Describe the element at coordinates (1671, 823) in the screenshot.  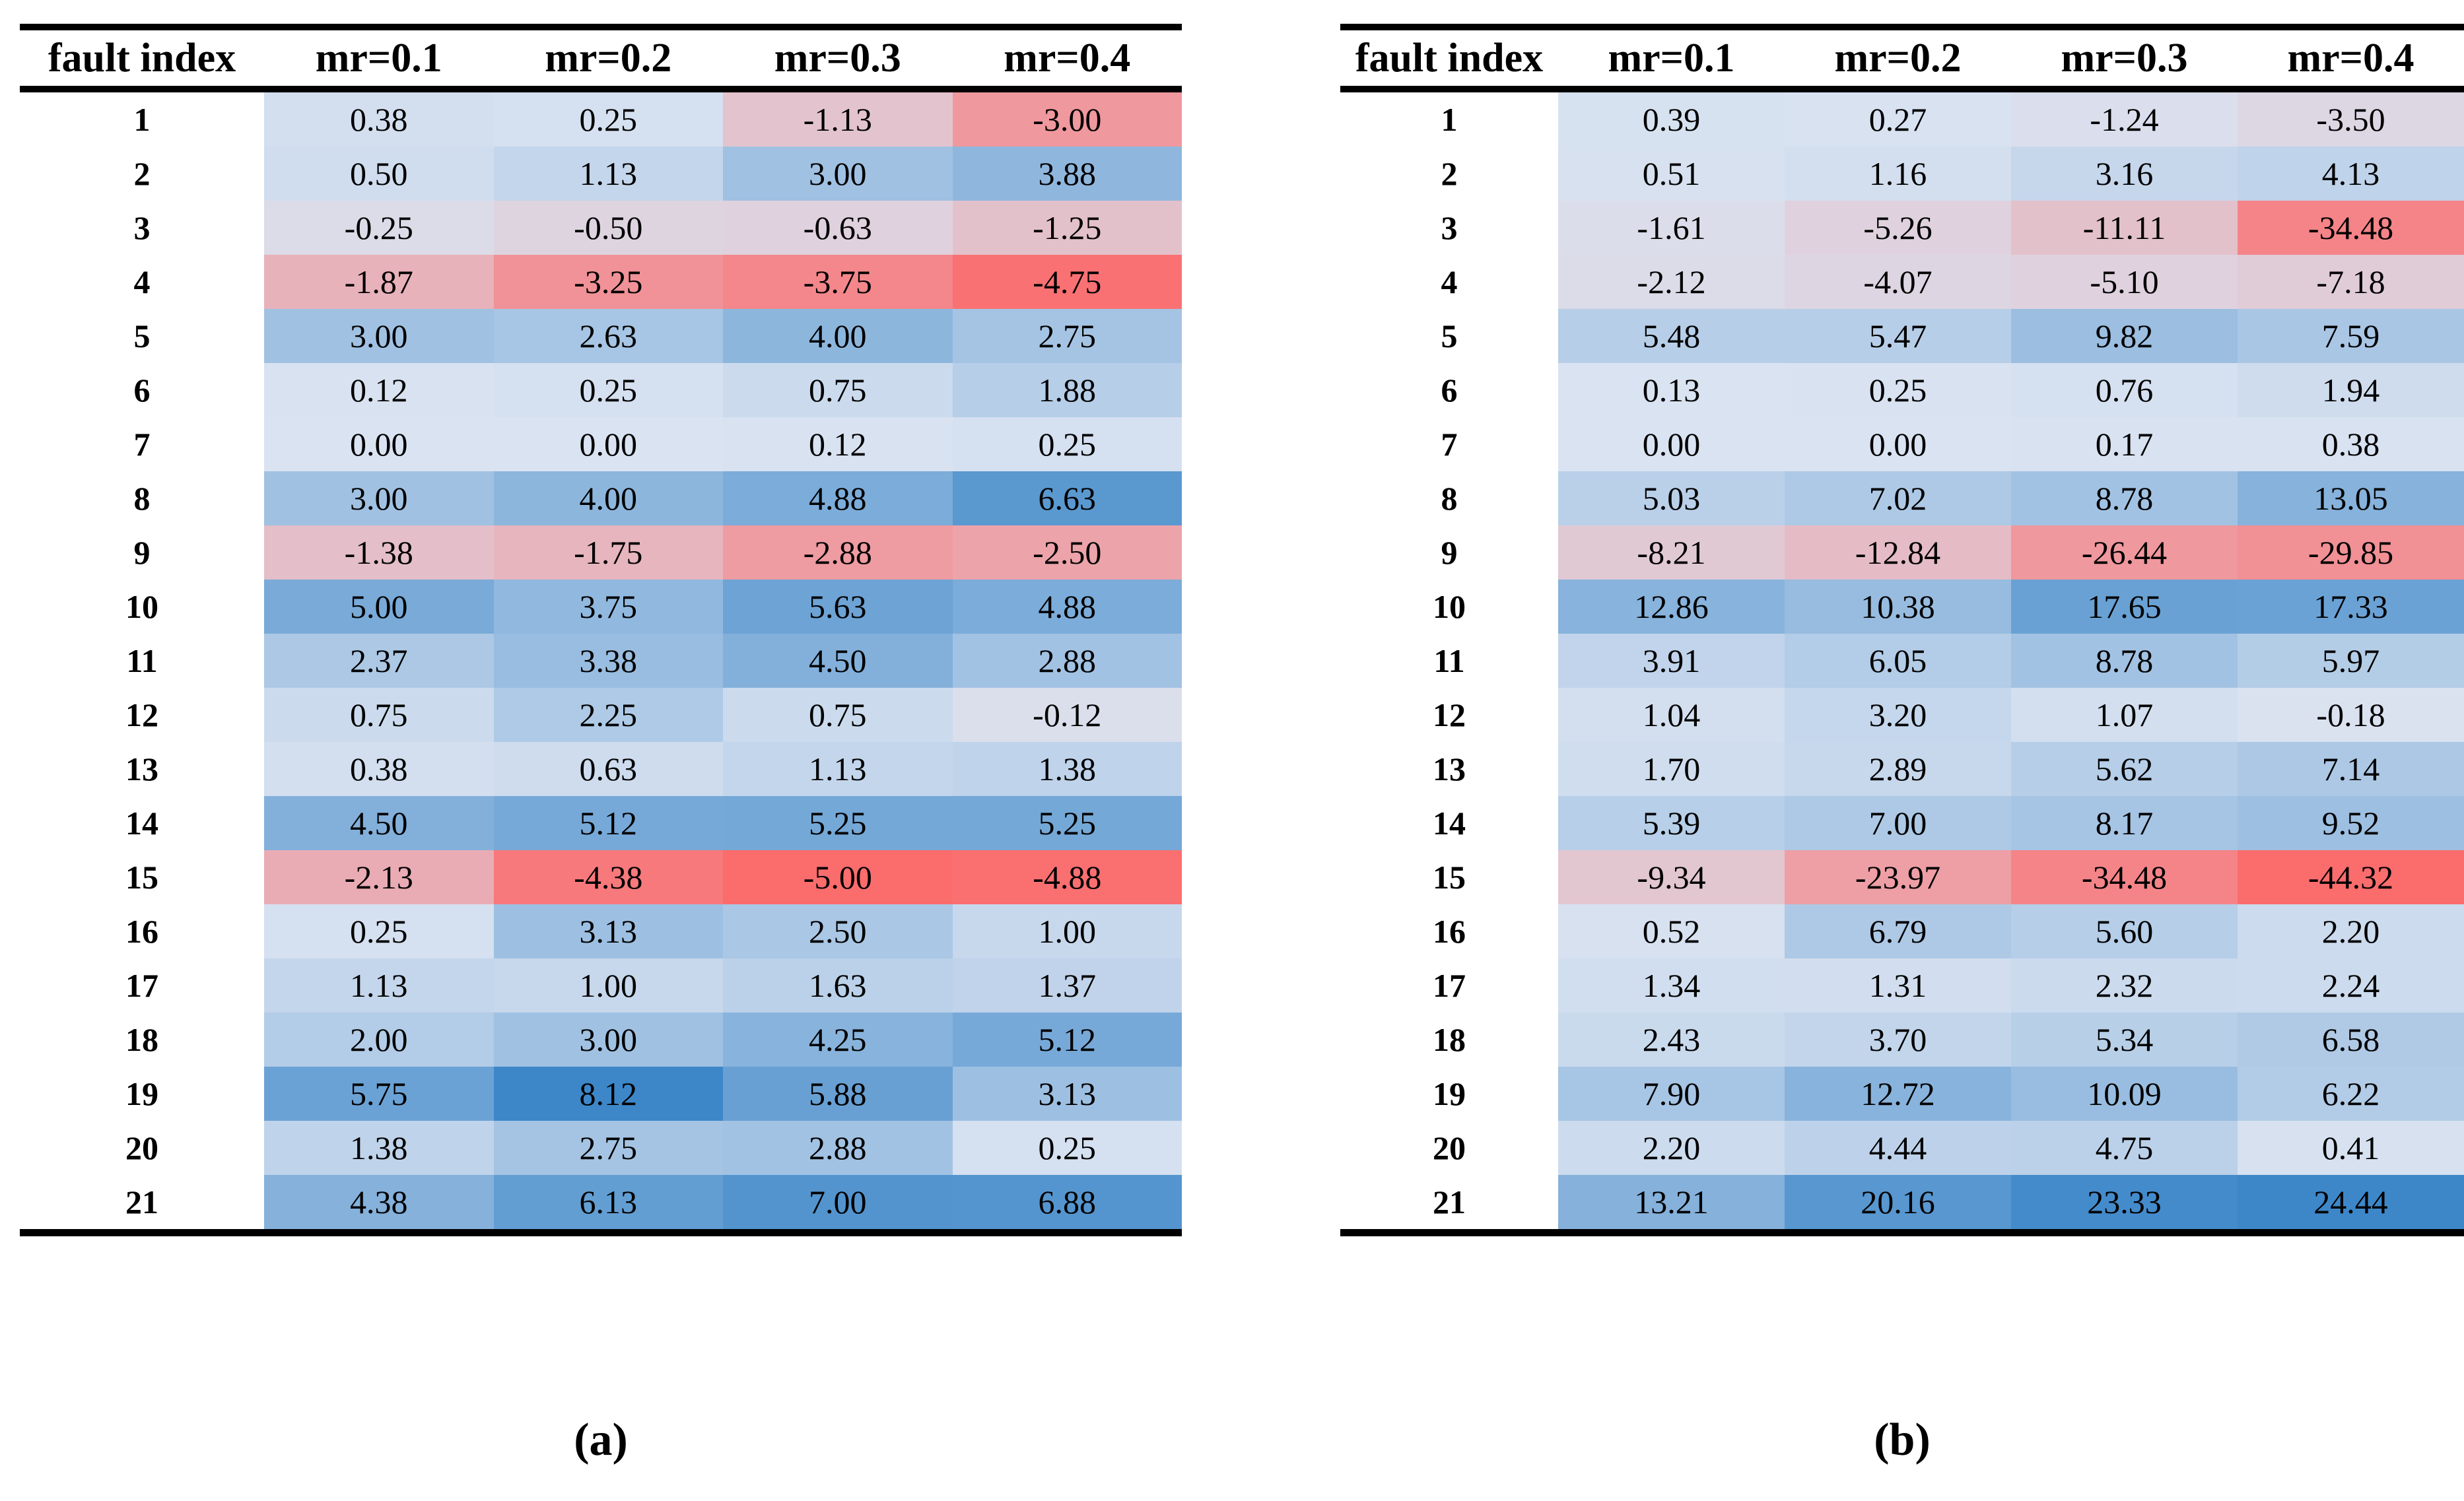
I see `heatmap-value-cell: 5.39` at that location.